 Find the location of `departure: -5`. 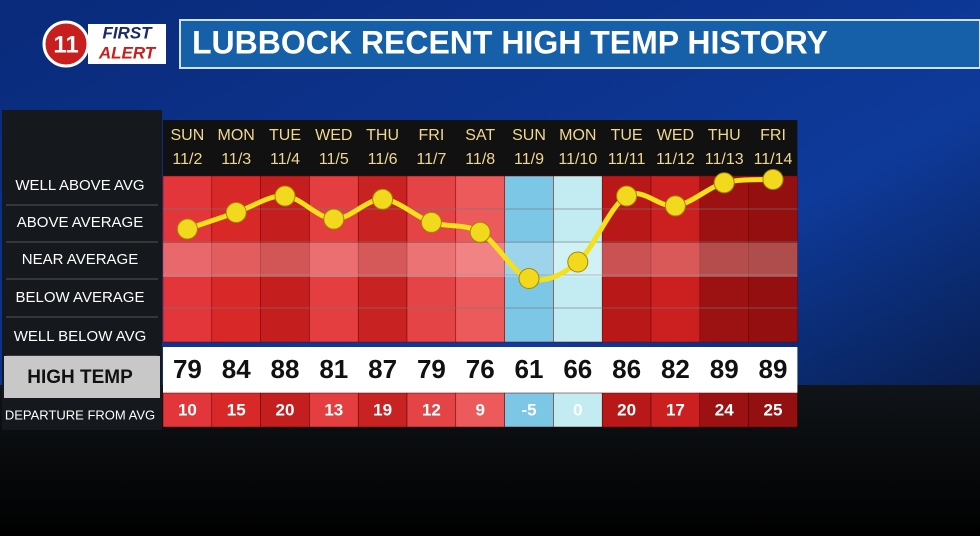

departure: -5 is located at coordinates (528, 409).